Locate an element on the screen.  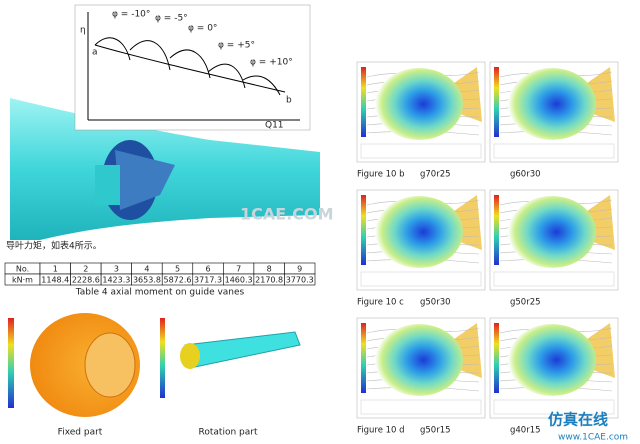
table-text: 3 is located at coordinates (116, 269).